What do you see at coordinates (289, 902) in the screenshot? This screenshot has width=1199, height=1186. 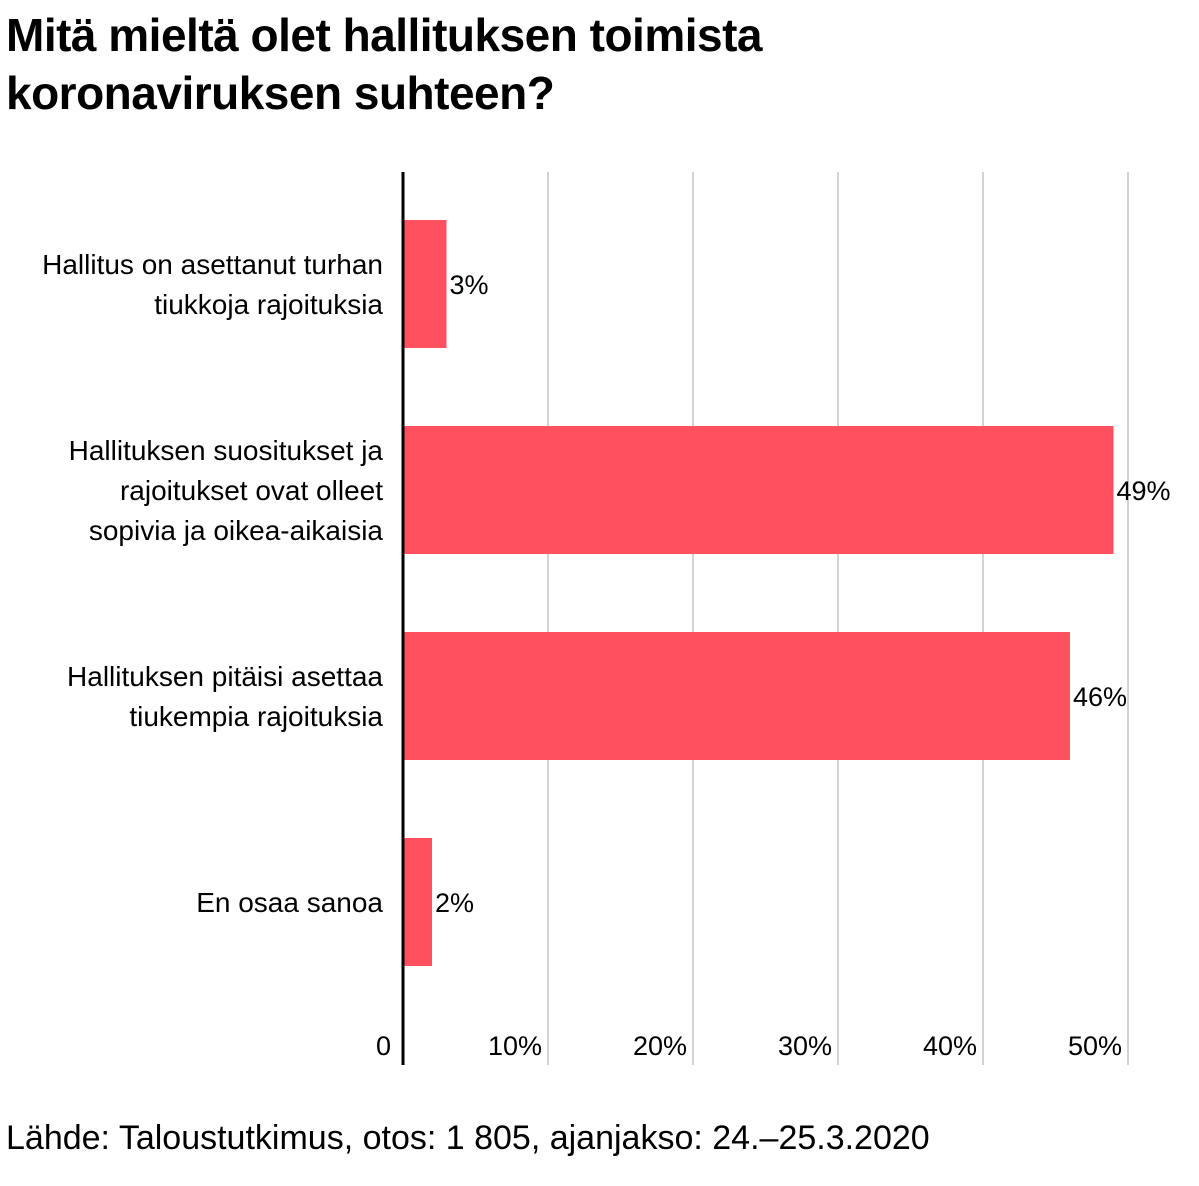 I see `category-label-4: En osaa sanoa` at bounding box center [289, 902].